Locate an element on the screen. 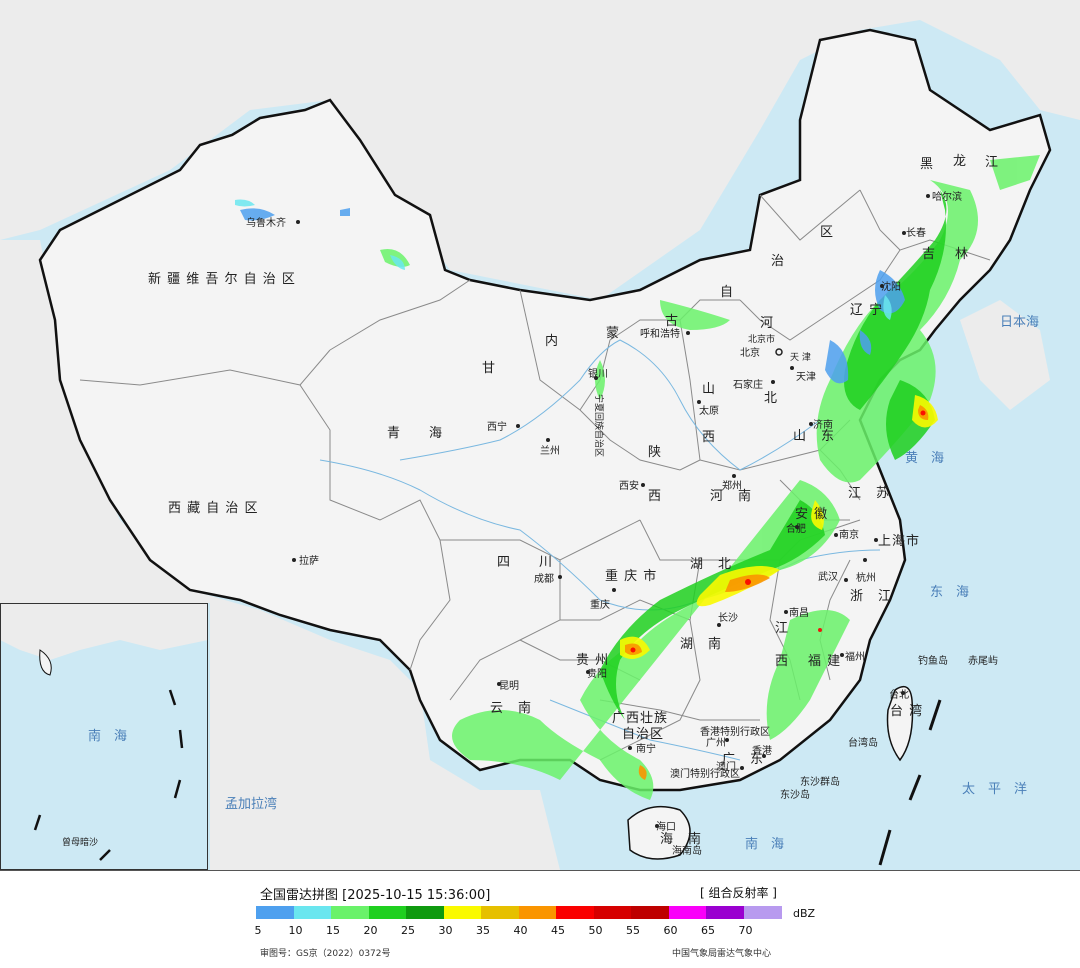  label-heilongjiang-long: 龙 is located at coordinates (960, 161).